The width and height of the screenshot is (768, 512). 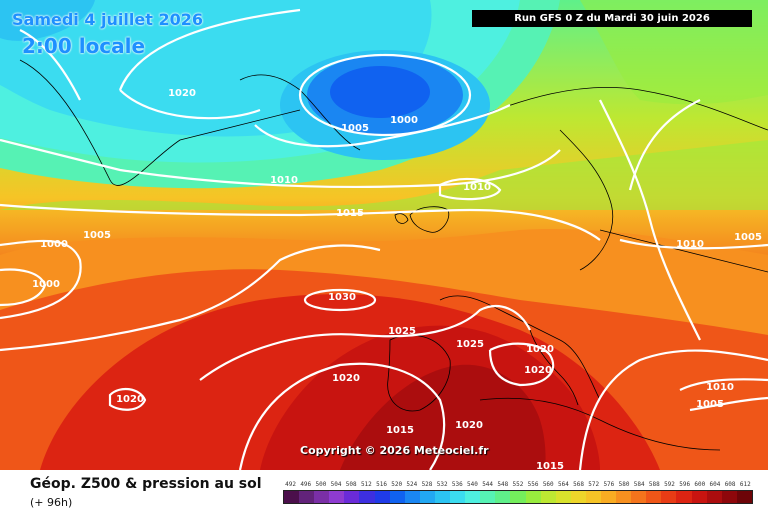 What do you see at coordinates (578, 484) in the screenshot?
I see `legend-value: 568` at bounding box center [578, 484].